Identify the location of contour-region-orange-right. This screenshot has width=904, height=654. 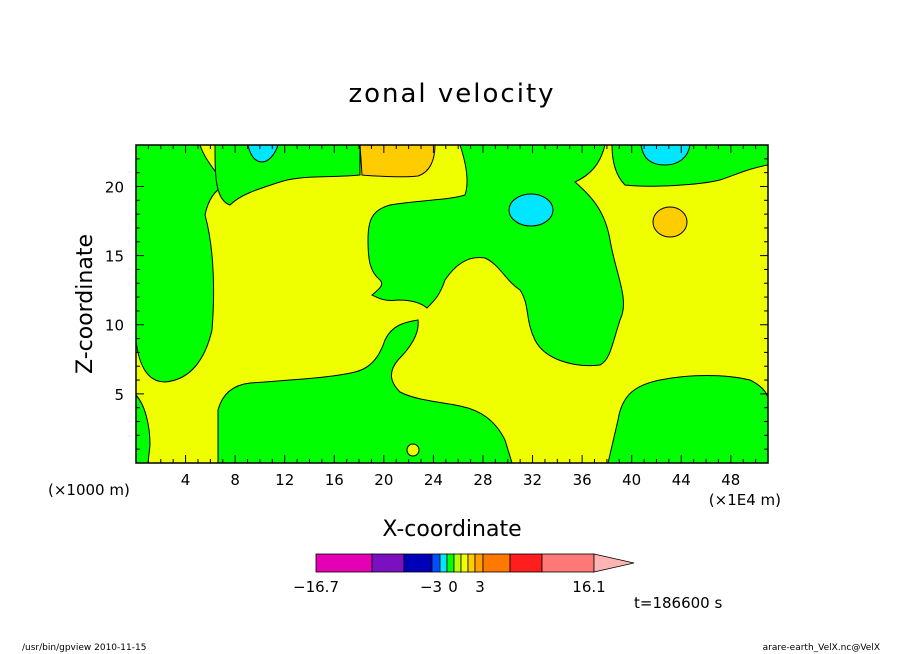
(670, 222).